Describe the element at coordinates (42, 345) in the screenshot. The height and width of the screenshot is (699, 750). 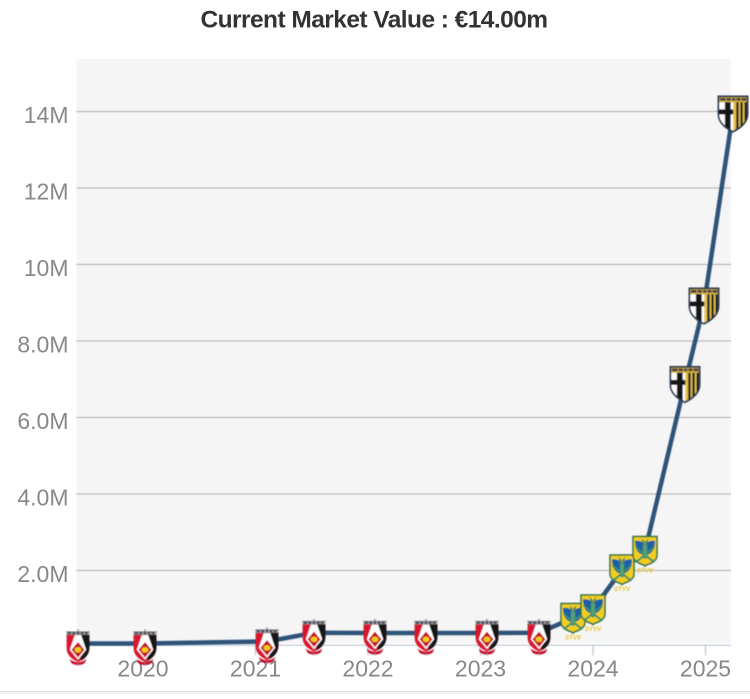
I see `svg-text: 8.0M` at that location.